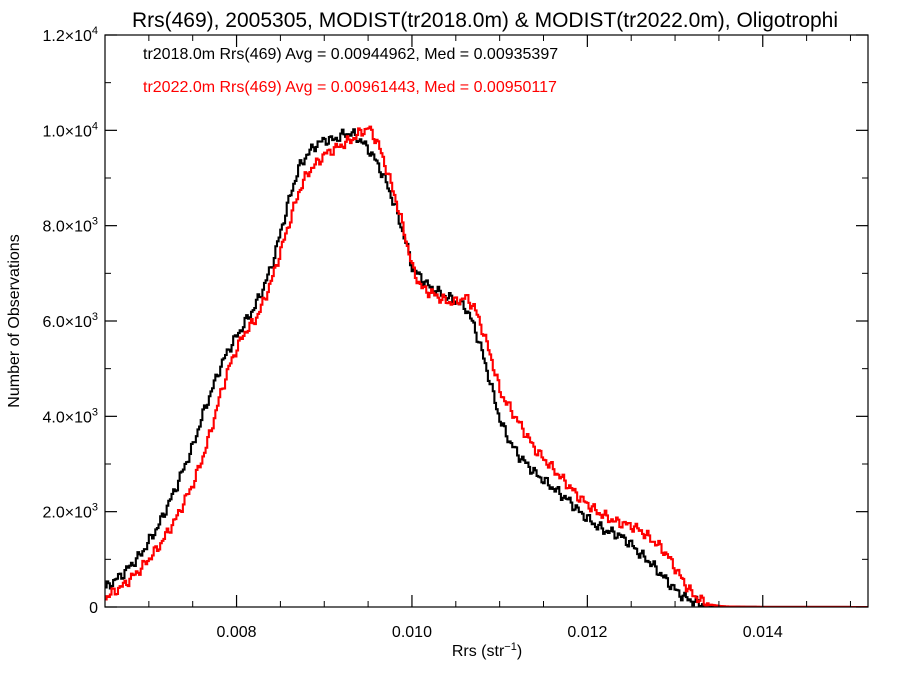  What do you see at coordinates (70, 35) in the screenshot?
I see `y-tick-label: 1.2×10⁴` at bounding box center [70, 35].